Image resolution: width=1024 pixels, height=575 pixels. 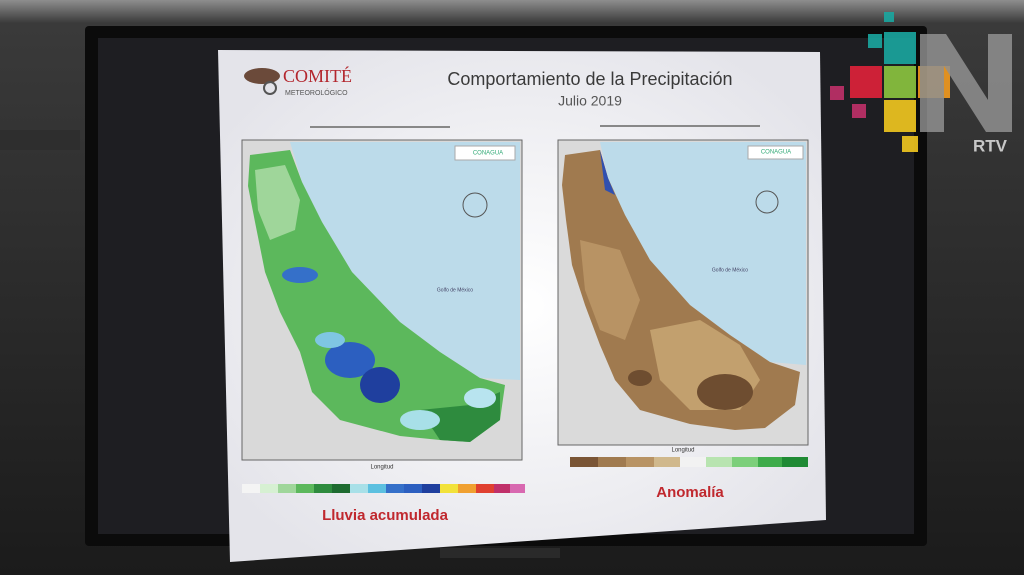 What do you see at coordinates (385, 515) in the screenshot?
I see `map-caption: Lluvia acumulada` at bounding box center [385, 515].